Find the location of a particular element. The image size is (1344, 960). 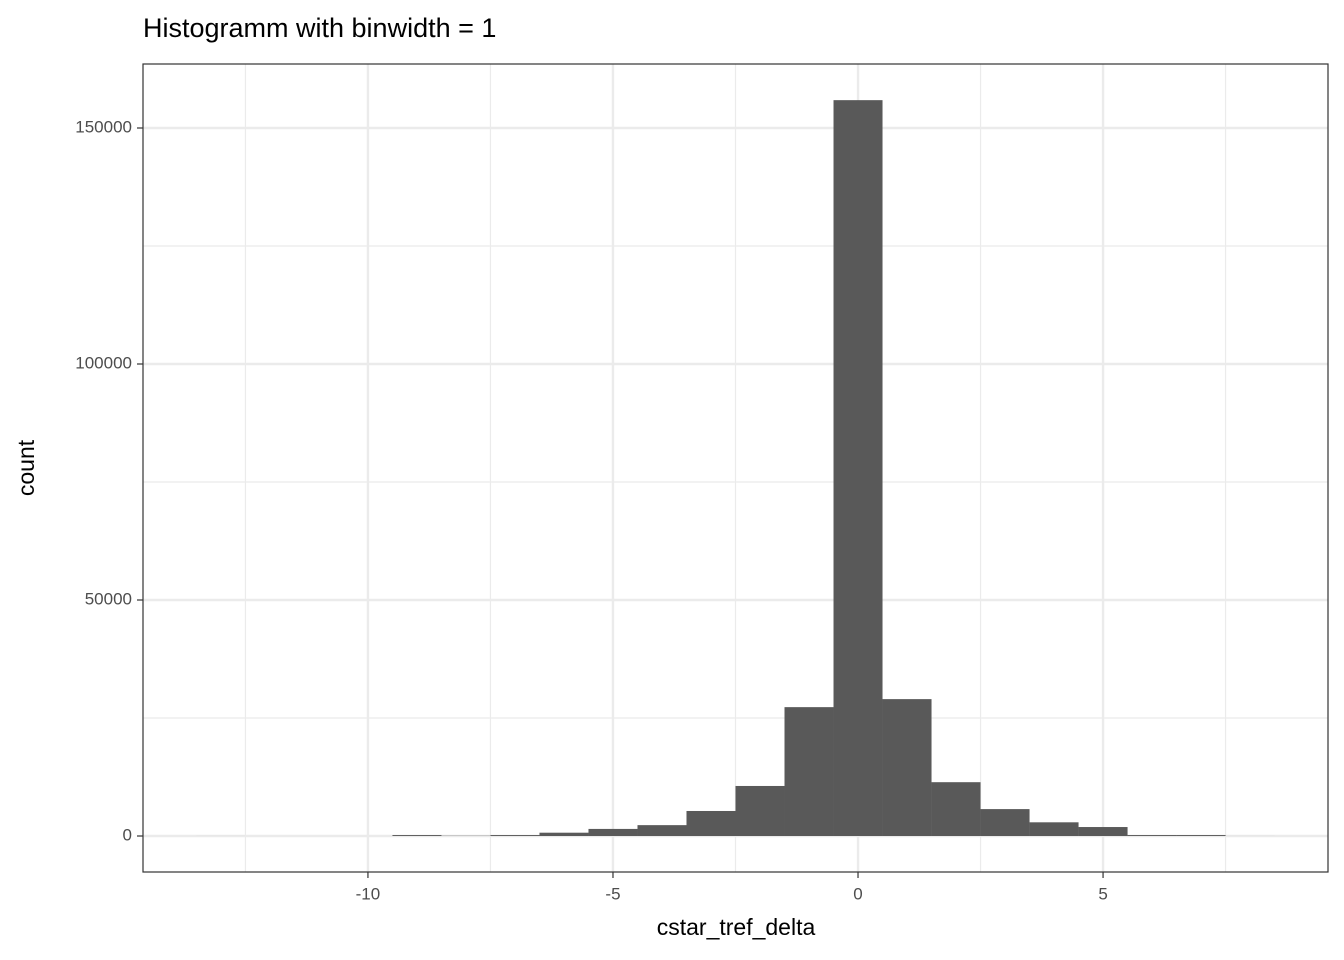

x-tick-label: 0 is located at coordinates (857, 893).